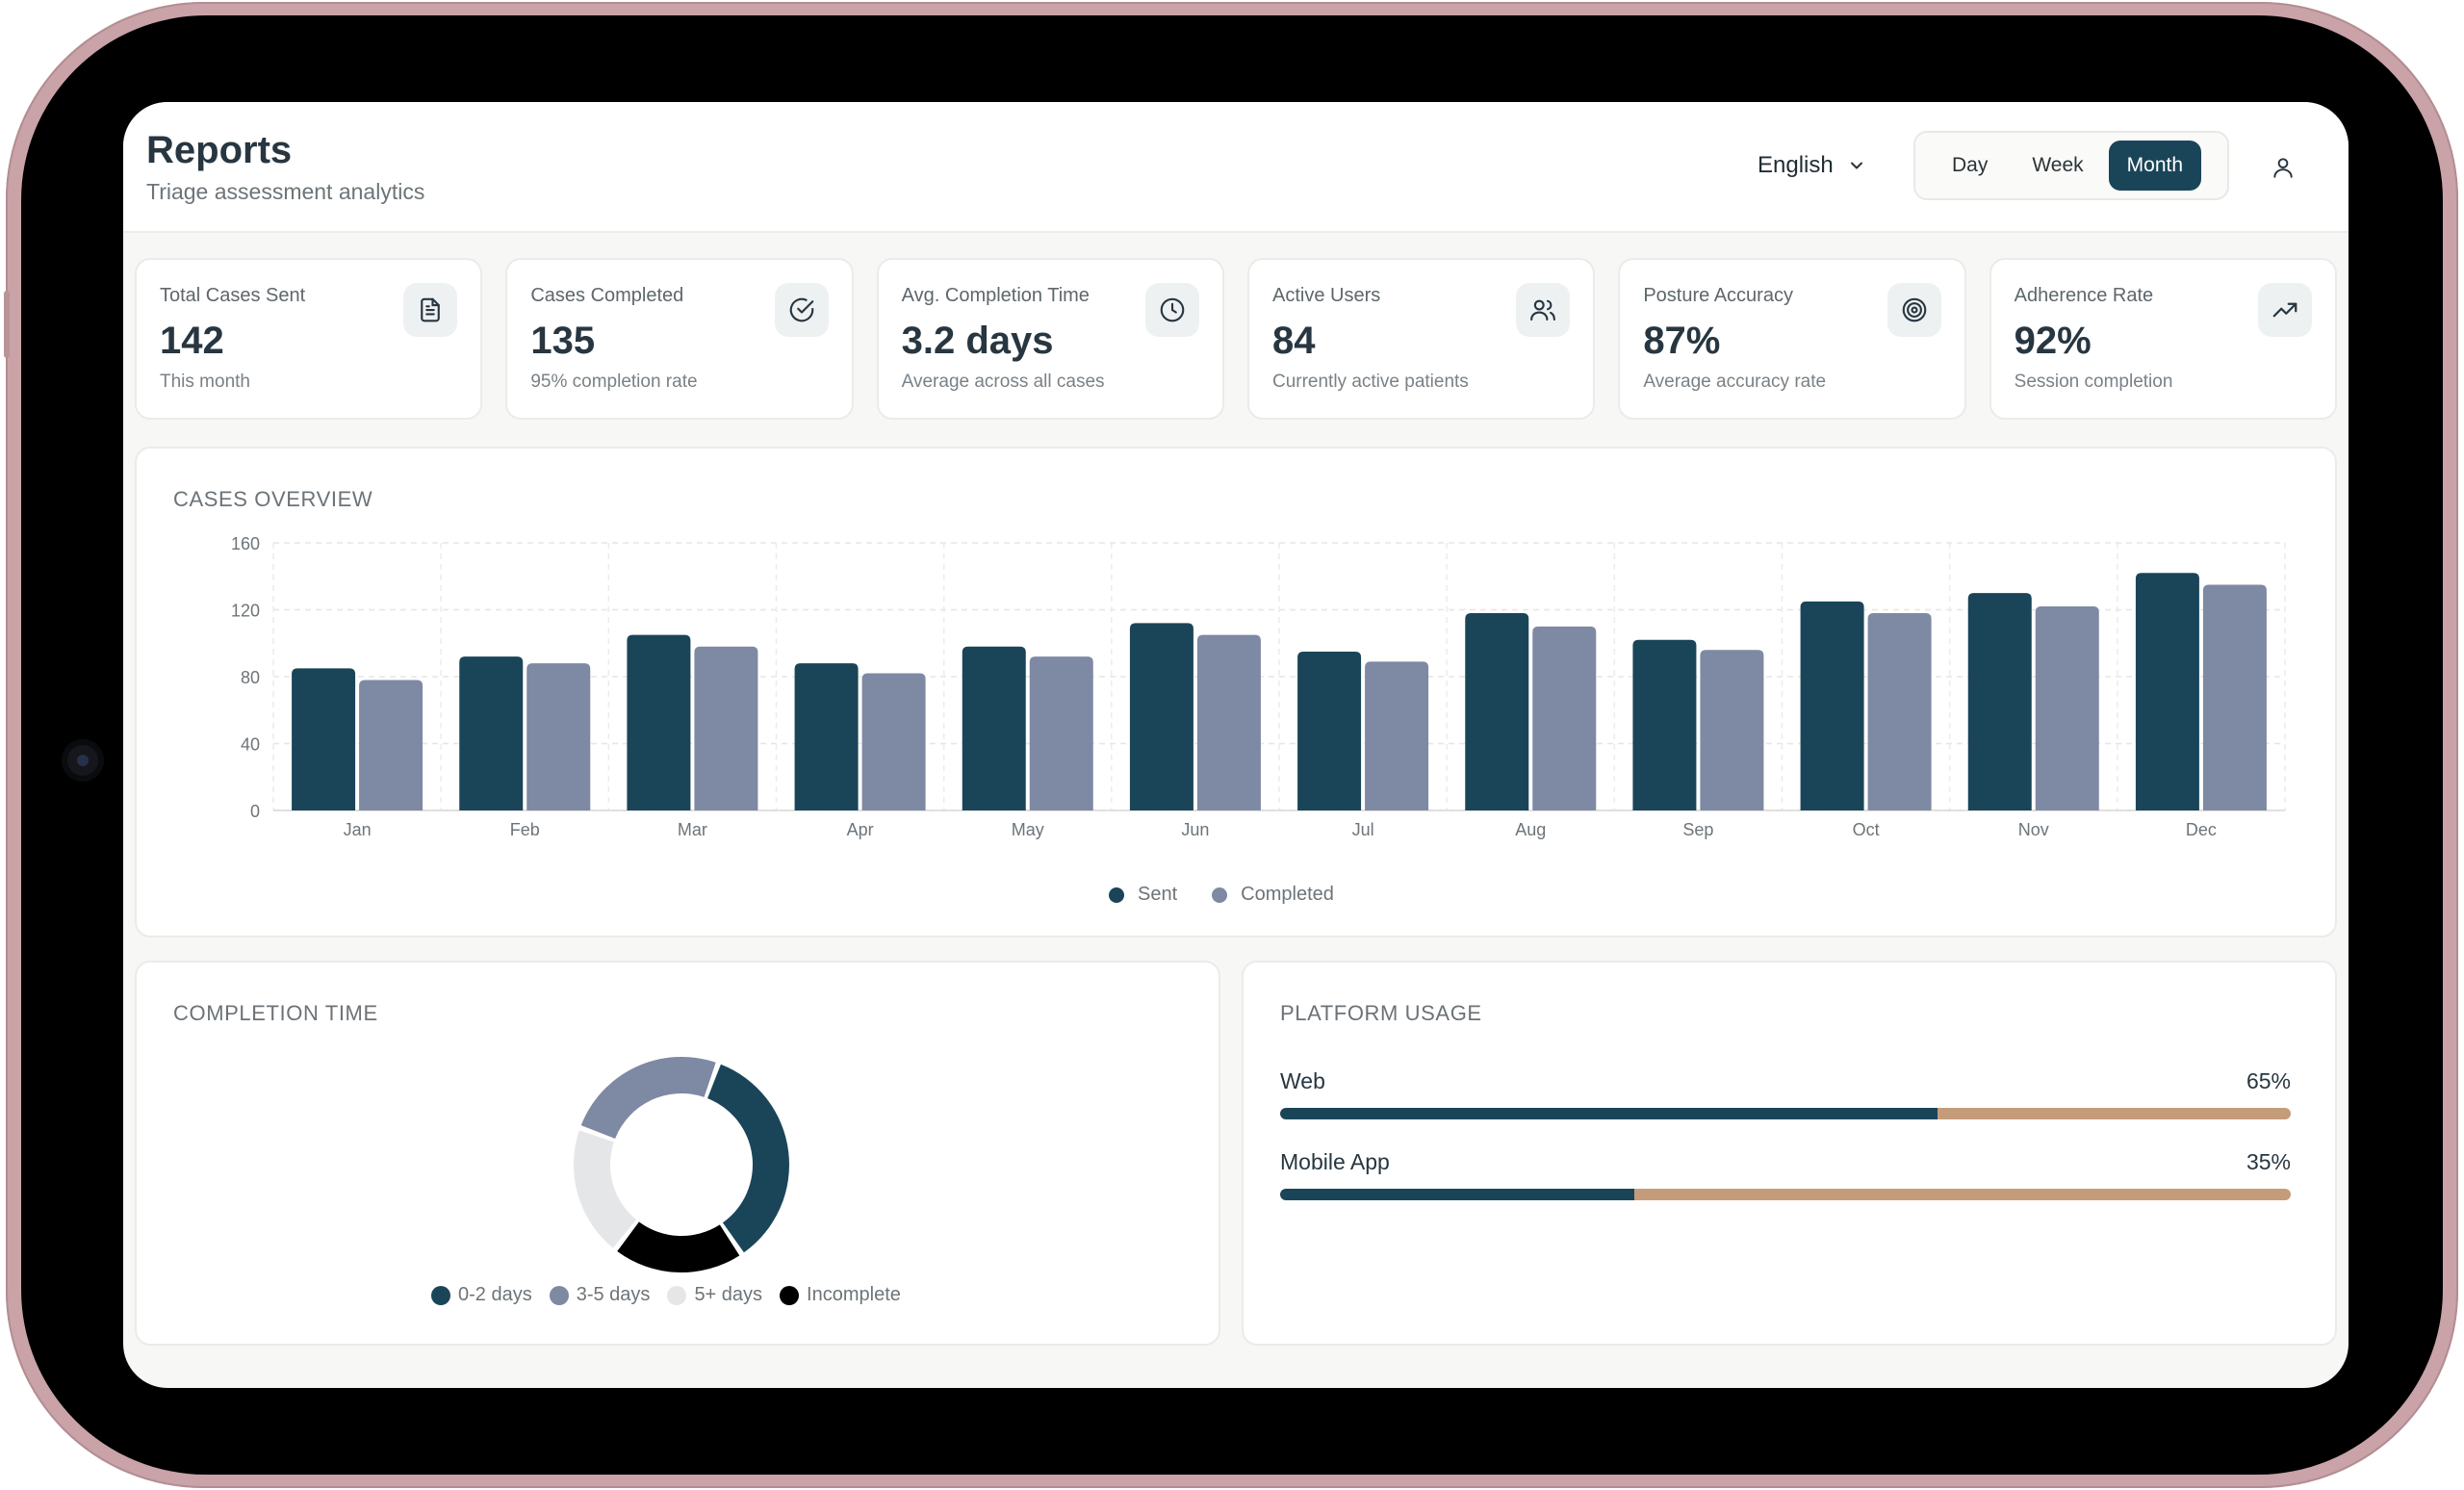 Image resolution: width=2464 pixels, height=1490 pixels. I want to click on stat-value: 87%, so click(1682, 341).